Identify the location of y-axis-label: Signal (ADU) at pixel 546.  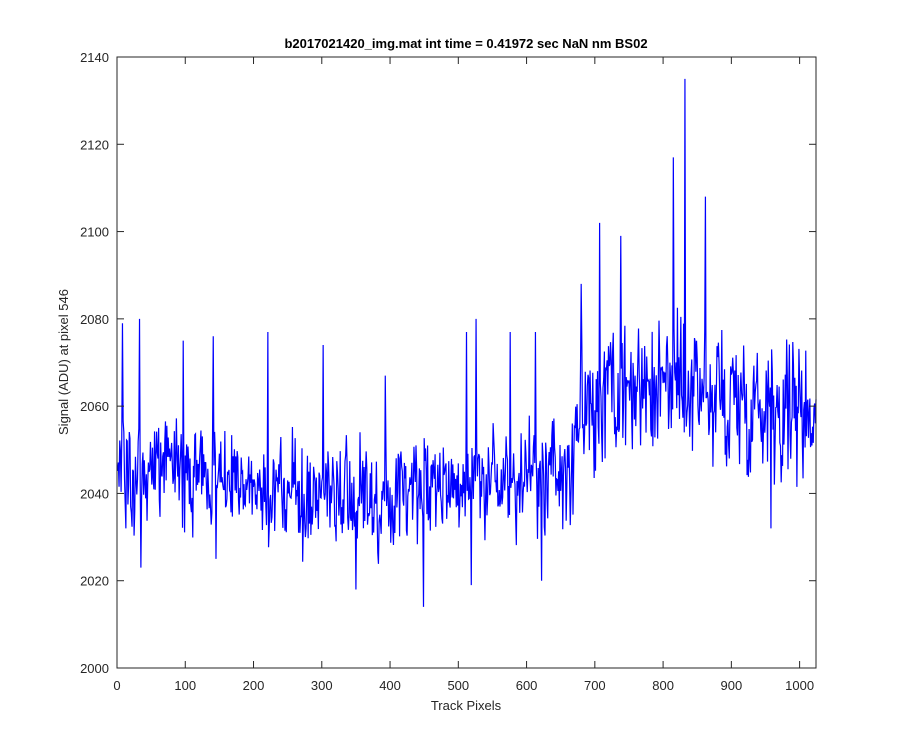
(63, 362).